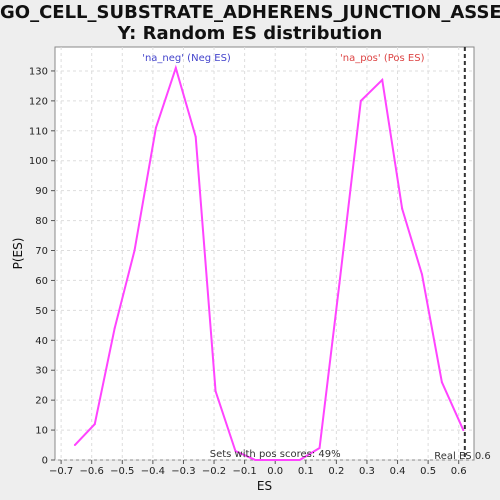 The image size is (500, 500). I want to click on y-tick-label: 60, so click(41, 281).